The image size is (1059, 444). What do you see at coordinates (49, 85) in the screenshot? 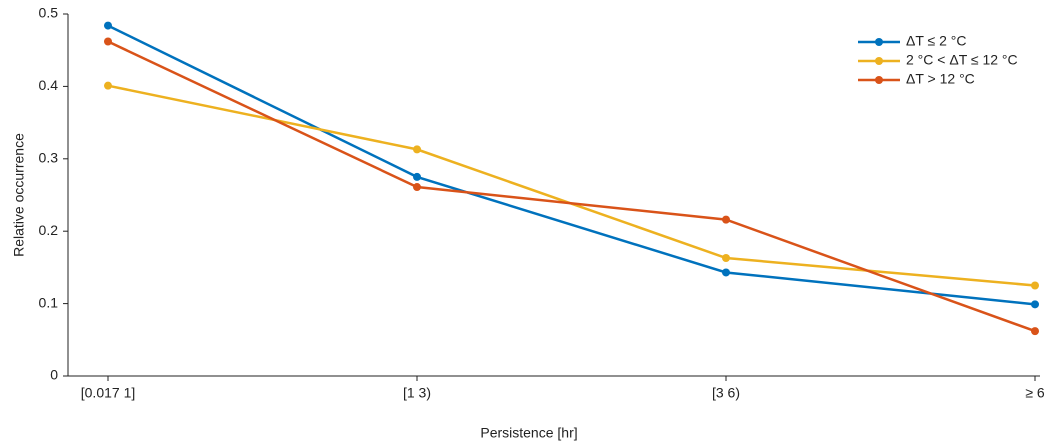
I see `y-tick-label: 0.4` at bounding box center [49, 85].